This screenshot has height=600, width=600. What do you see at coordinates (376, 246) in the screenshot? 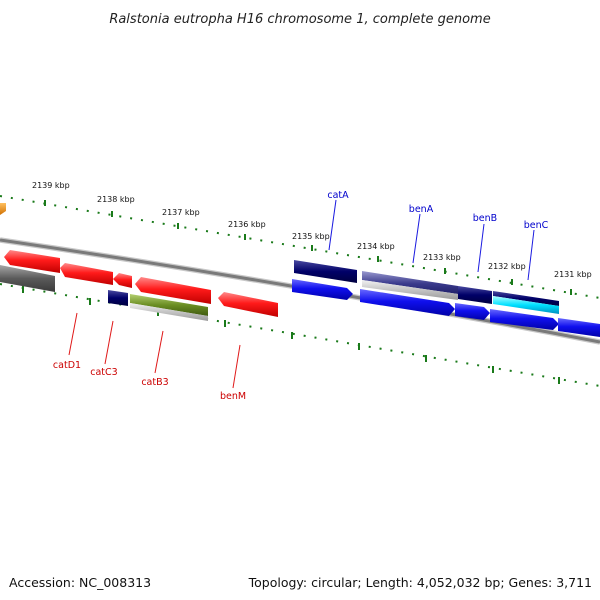
I see `kbp-label: 2134 kbp` at bounding box center [376, 246].